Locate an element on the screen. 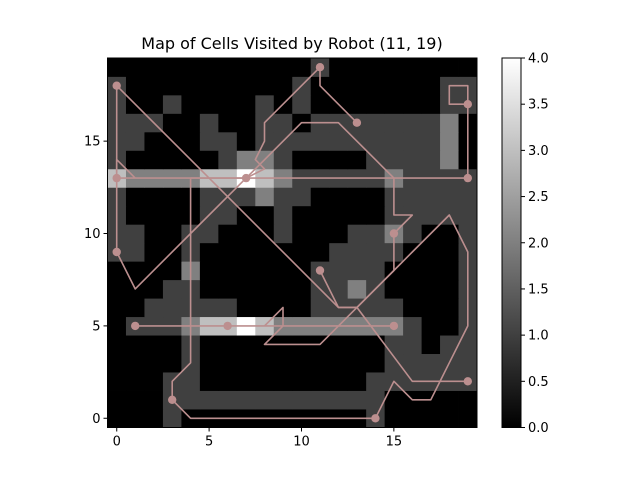  y-tick-label: 10 is located at coordinates (92, 234).